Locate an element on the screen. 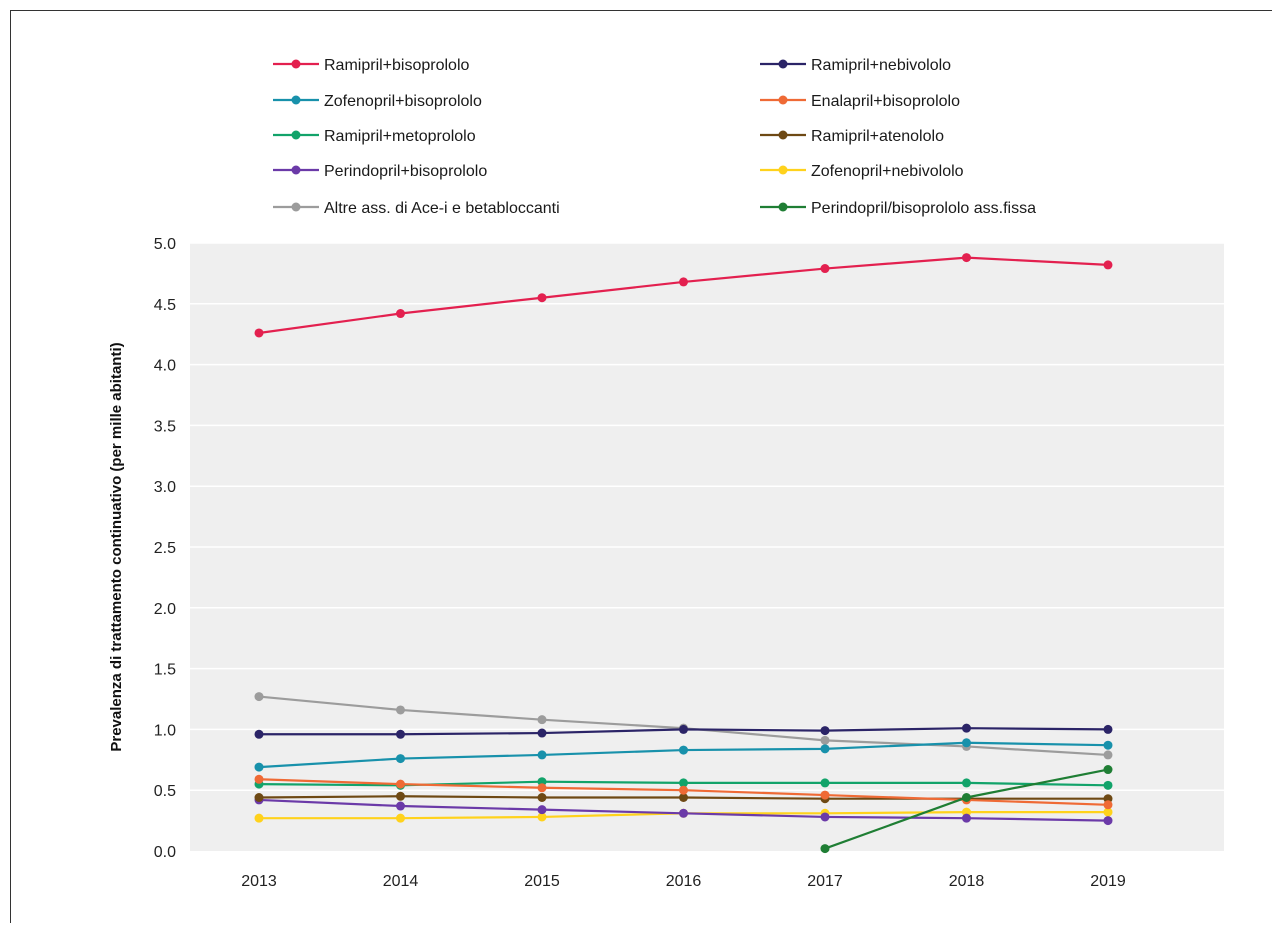 This screenshot has height=925, width=1274. legend-label: Ramipril+bisoprololo is located at coordinates (397, 65).